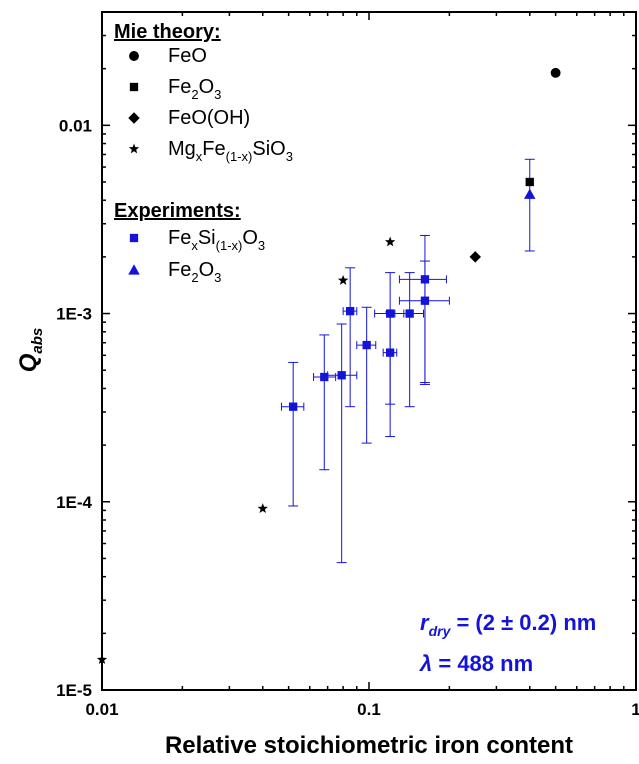  I want to click on legend-marker-diamond, so click(134, 118).